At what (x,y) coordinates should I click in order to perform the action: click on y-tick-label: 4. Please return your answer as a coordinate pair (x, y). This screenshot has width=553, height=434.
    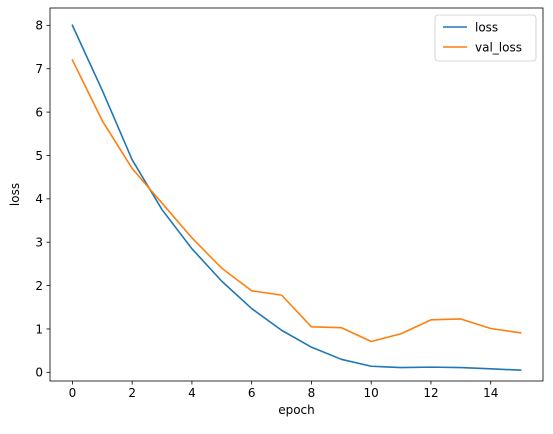
    Looking at the image, I should click on (39, 199).